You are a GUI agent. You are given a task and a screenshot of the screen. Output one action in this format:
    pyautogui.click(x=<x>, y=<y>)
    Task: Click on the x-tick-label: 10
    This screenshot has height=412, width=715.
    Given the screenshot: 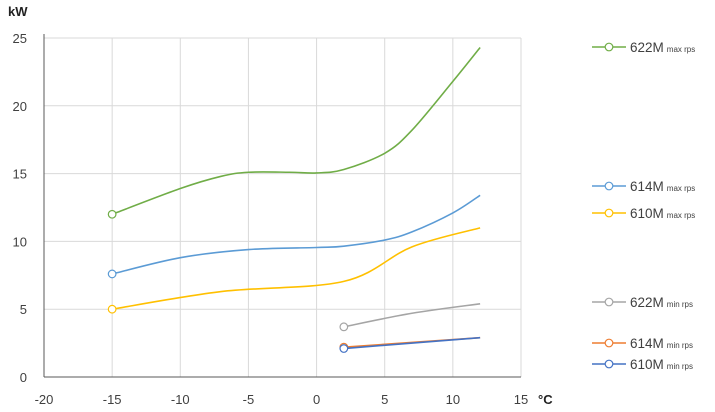 What is the action you would take?
    pyautogui.click(x=453, y=399)
    